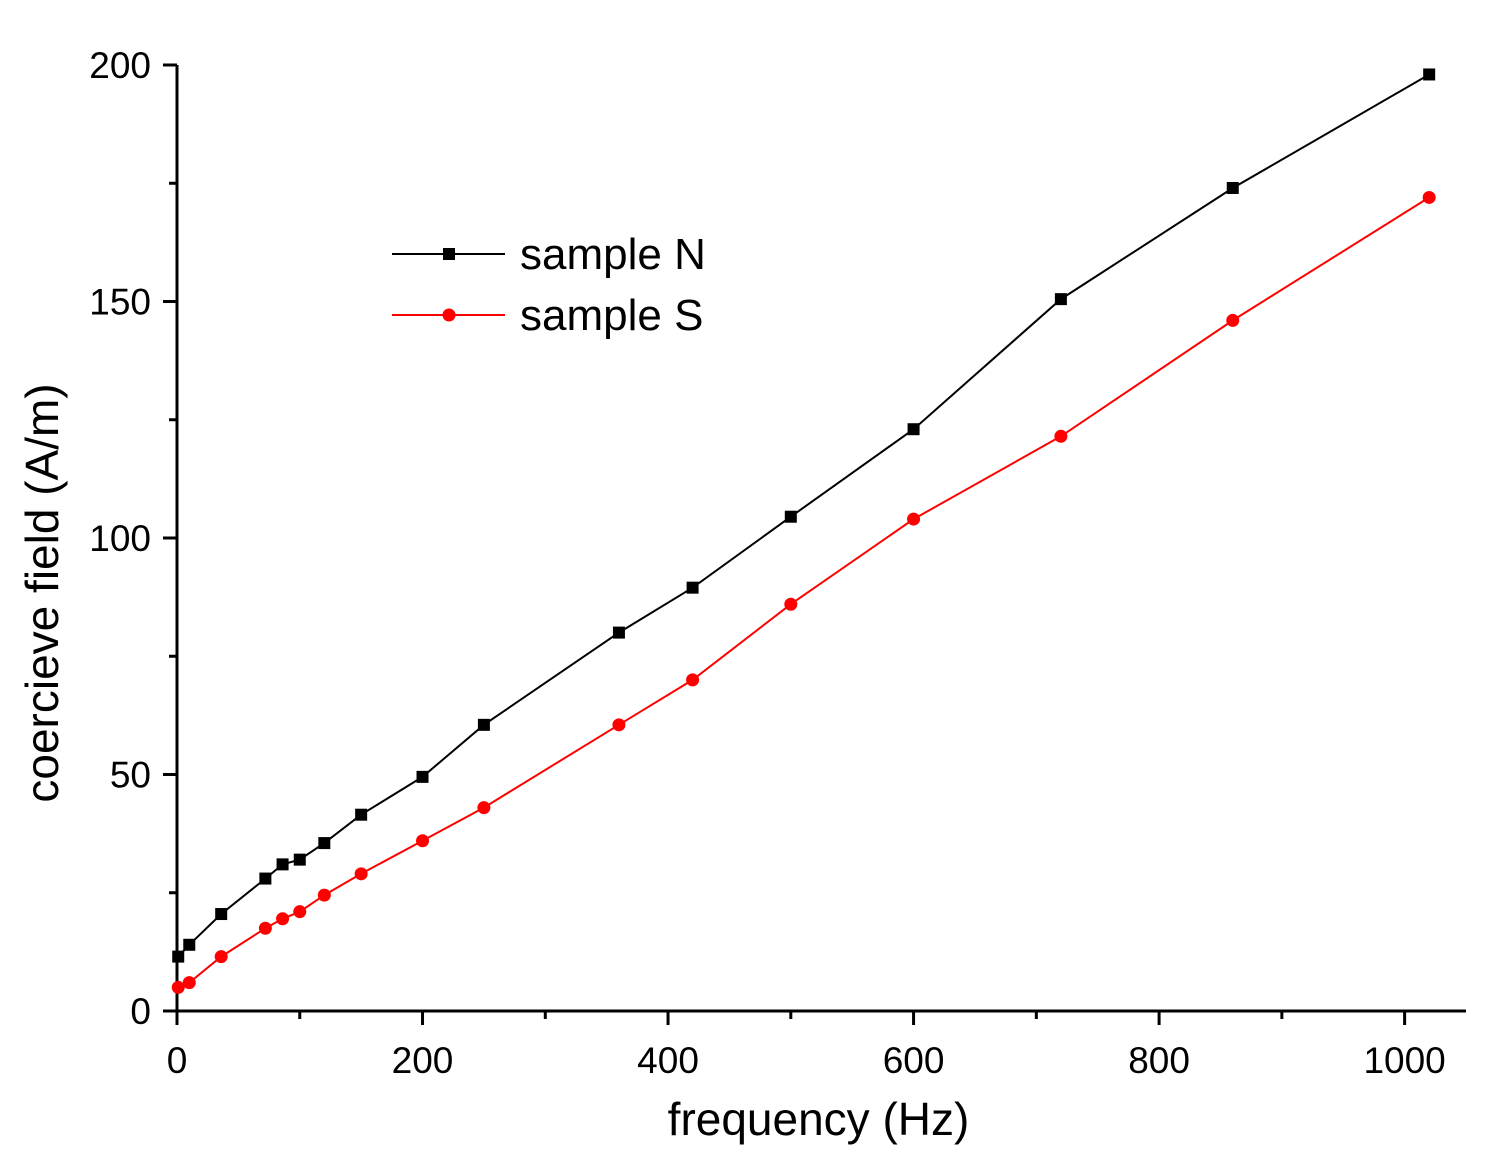  What do you see at coordinates (549, 285) in the screenshot?
I see `legend: sample N sample S` at bounding box center [549, 285].